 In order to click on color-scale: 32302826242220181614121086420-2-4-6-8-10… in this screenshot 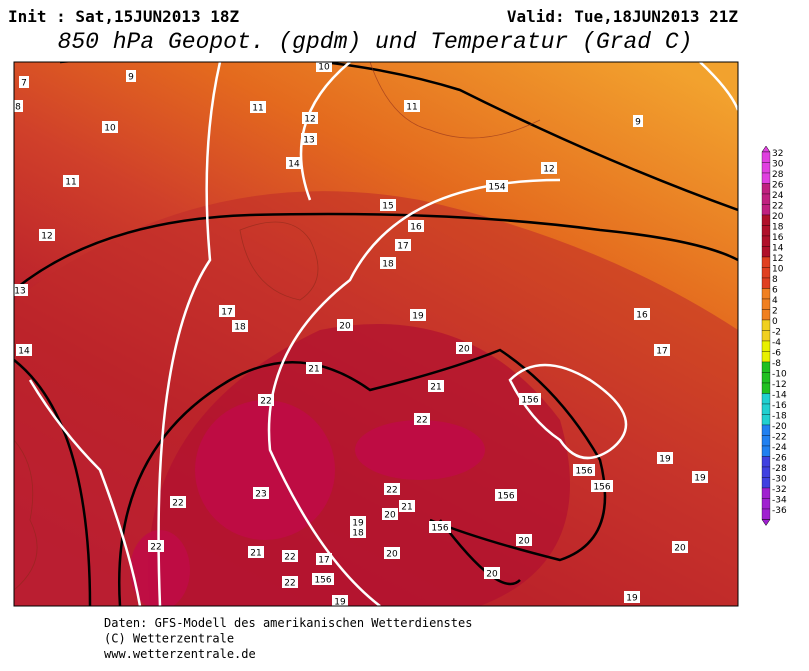, I will do `click(774, 335)`.